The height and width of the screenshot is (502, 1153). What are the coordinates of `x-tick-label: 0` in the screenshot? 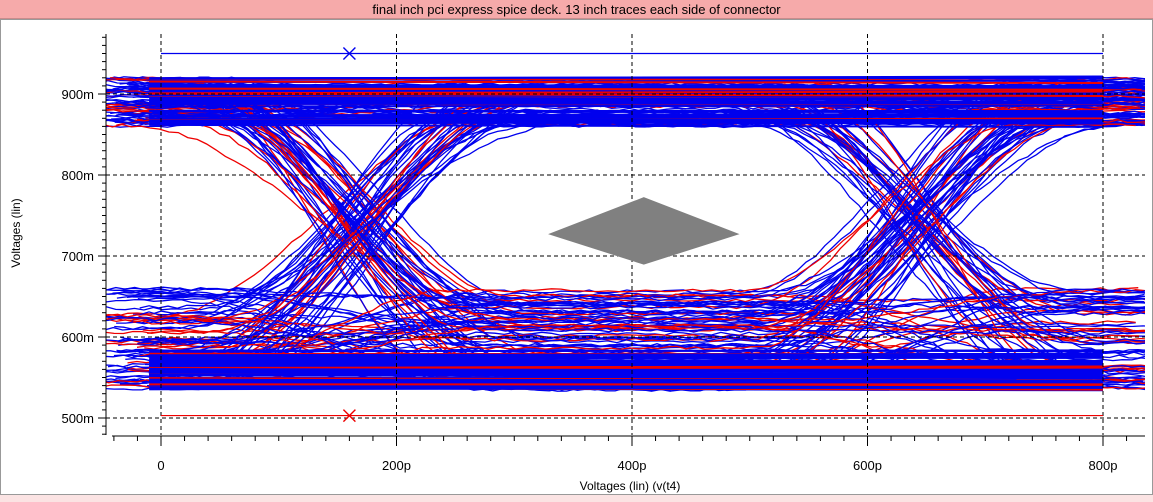 It's located at (160, 465).